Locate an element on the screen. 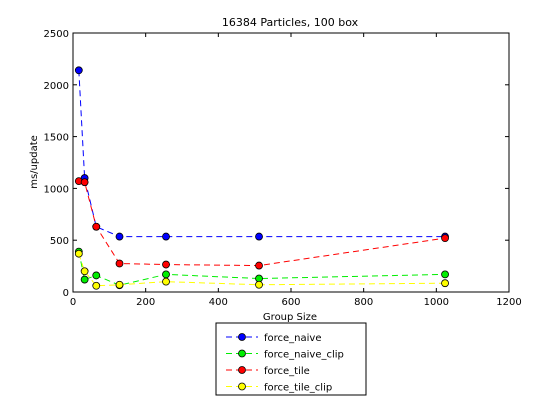 The height and width of the screenshot is (420, 560). legend-entry: force_tile_clip is located at coordinates (279, 388).